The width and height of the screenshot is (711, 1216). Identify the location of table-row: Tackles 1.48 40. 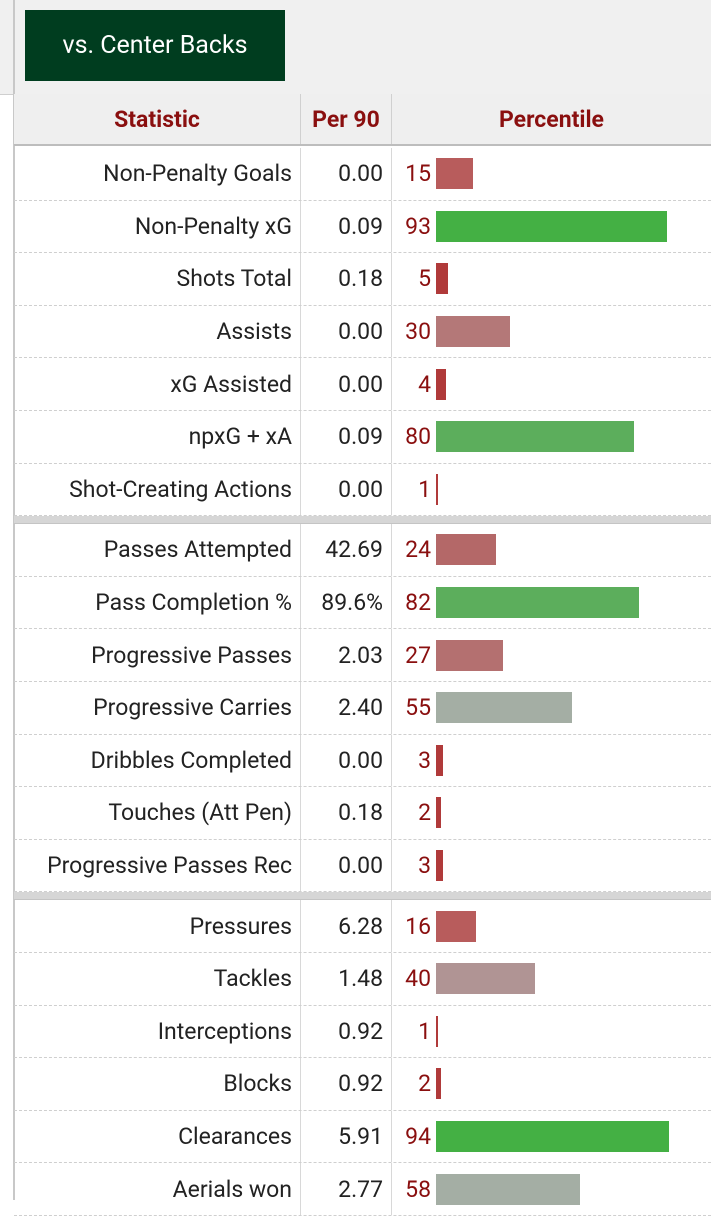
(362, 979).